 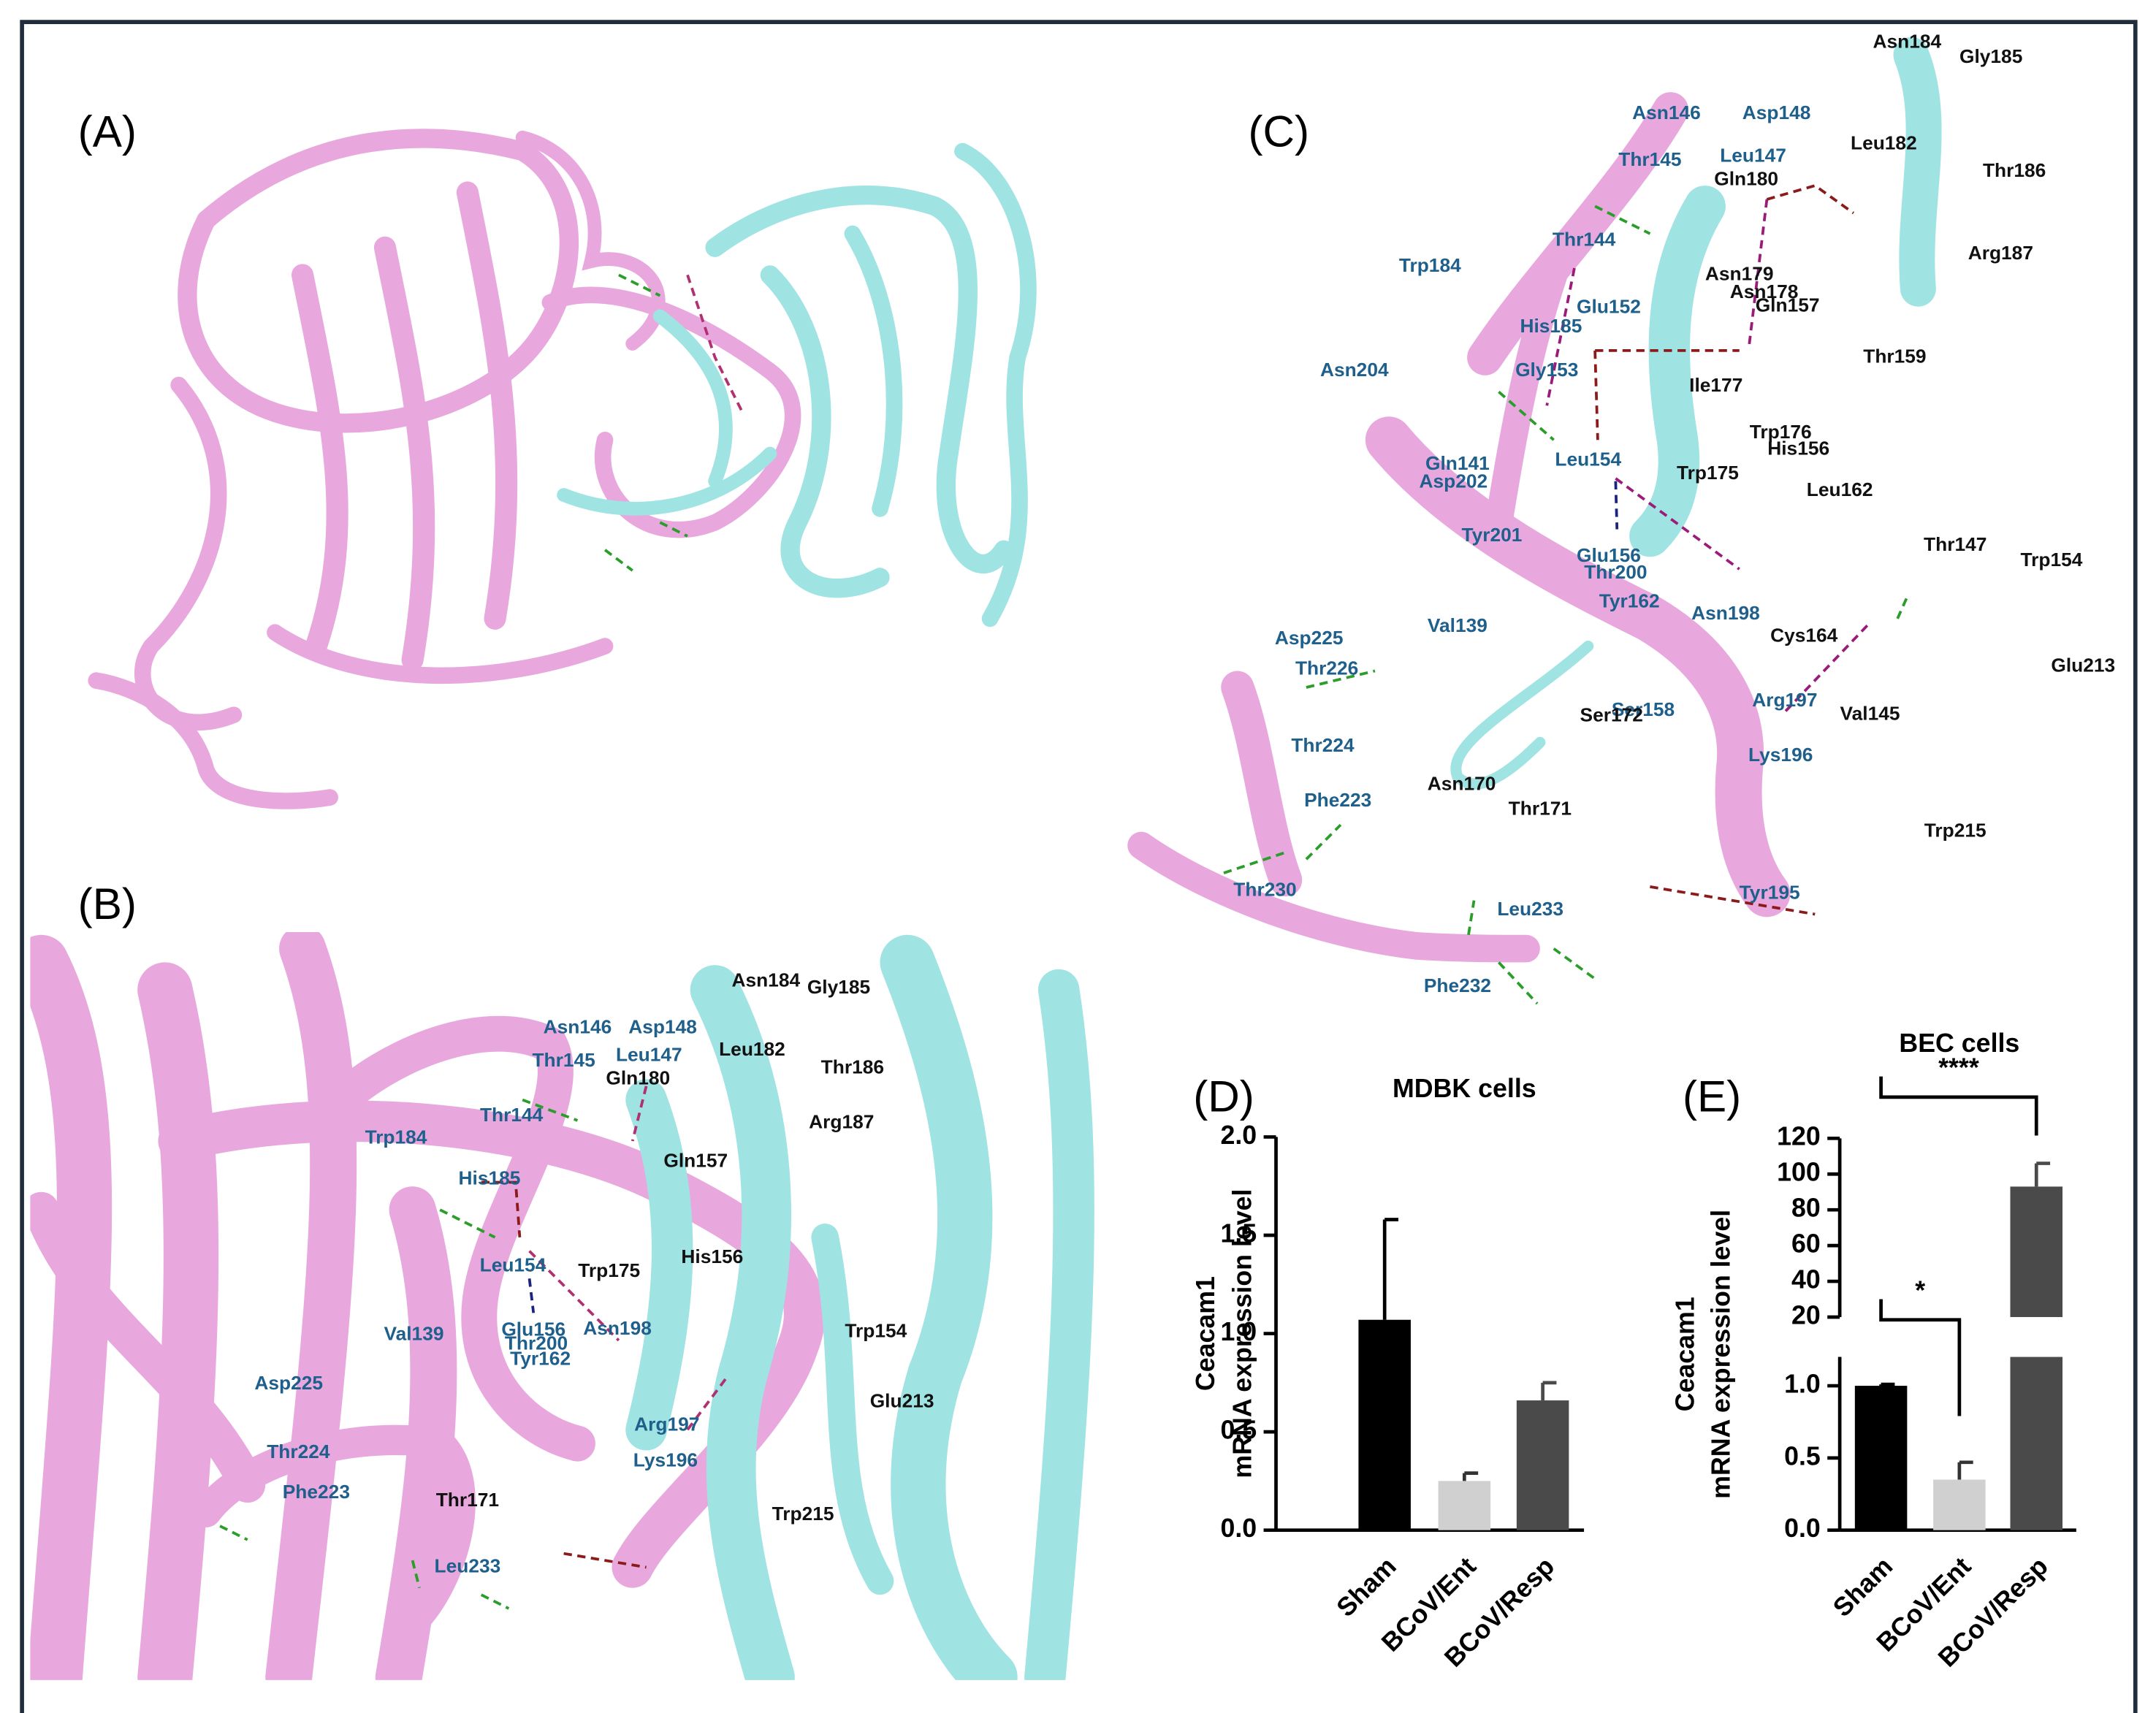 What do you see at coordinates (1870, 714) in the screenshot?
I see `residue-label: Val145` at bounding box center [1870, 714].